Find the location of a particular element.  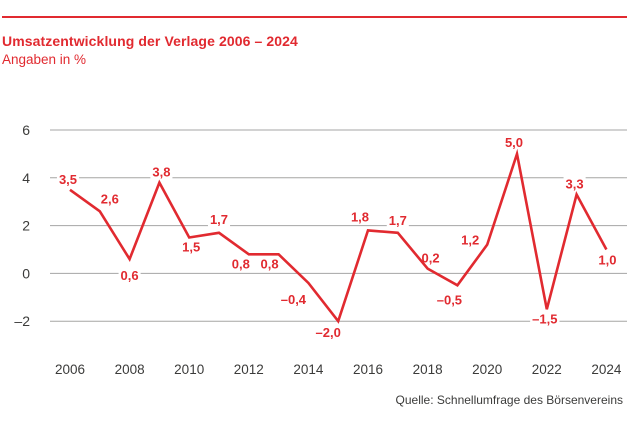

top-rule is located at coordinates (314, 17).